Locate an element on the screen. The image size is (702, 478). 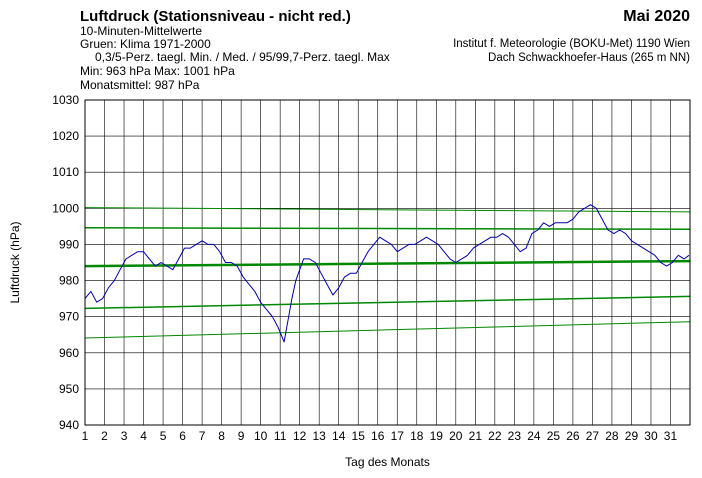
subtitle-line: 10-Minuten-Mittelwerte is located at coordinates (141, 31).